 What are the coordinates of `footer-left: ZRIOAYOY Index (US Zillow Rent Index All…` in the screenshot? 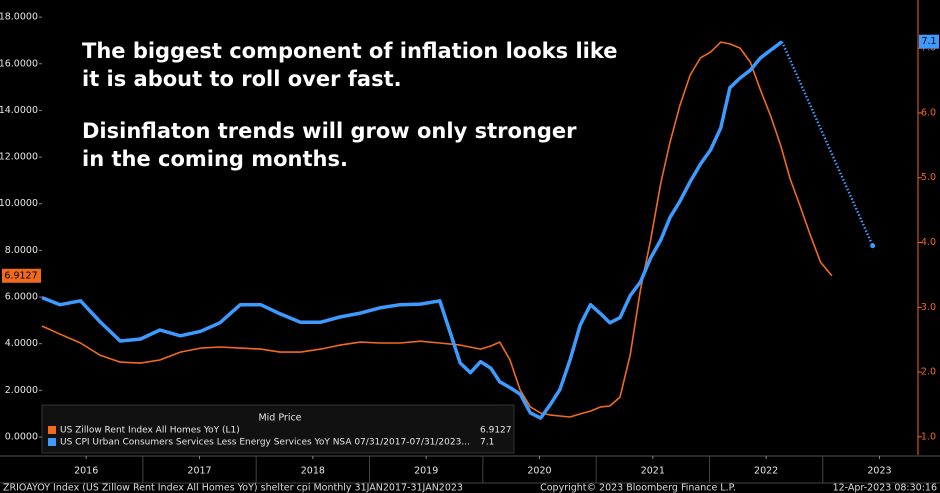 It's located at (233, 488).